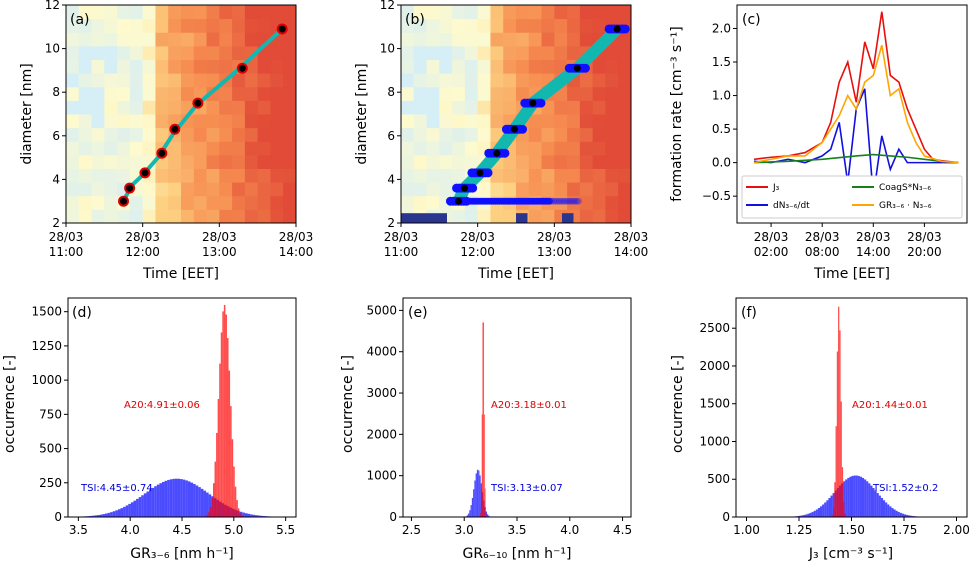 This screenshot has height=566, width=970. I want to click on y-tick-label: 500, so click(50, 449).